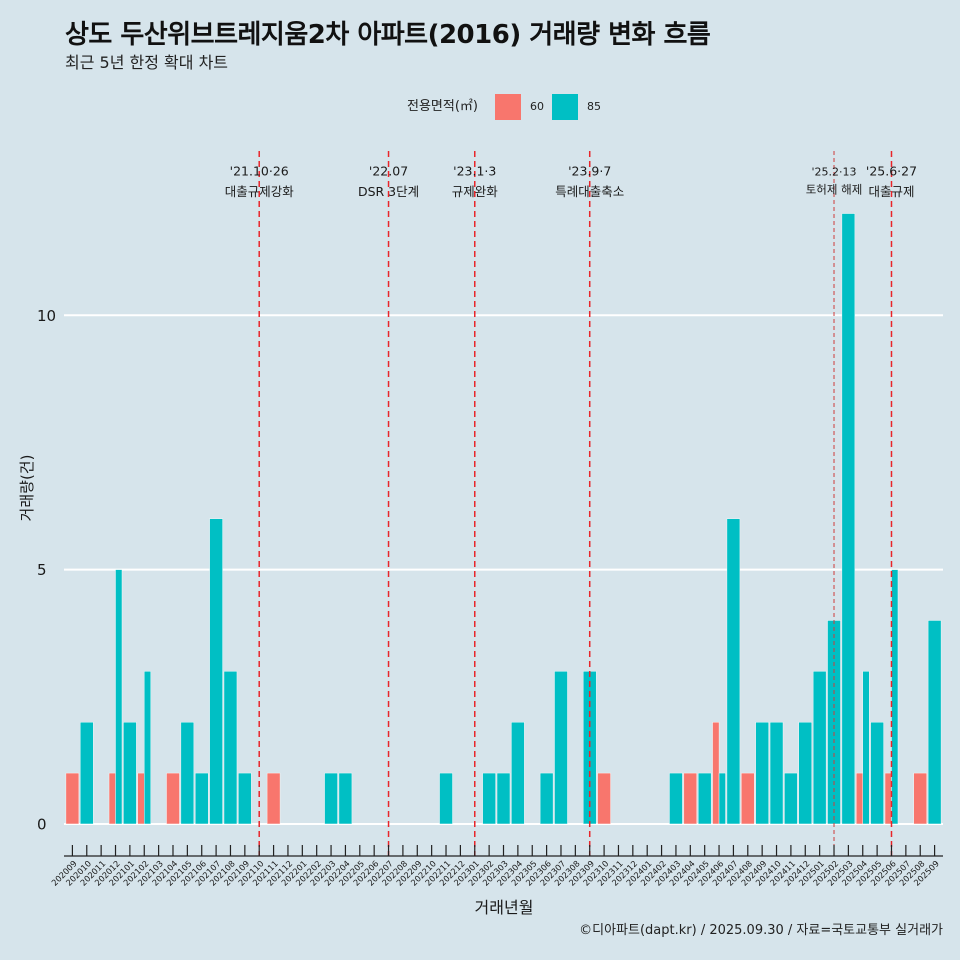 Image resolution: width=960 pixels, height=960 pixels. What do you see at coordinates (474, 171) in the screenshot?
I see `event-date-label: '23.1·3` at bounding box center [474, 171].